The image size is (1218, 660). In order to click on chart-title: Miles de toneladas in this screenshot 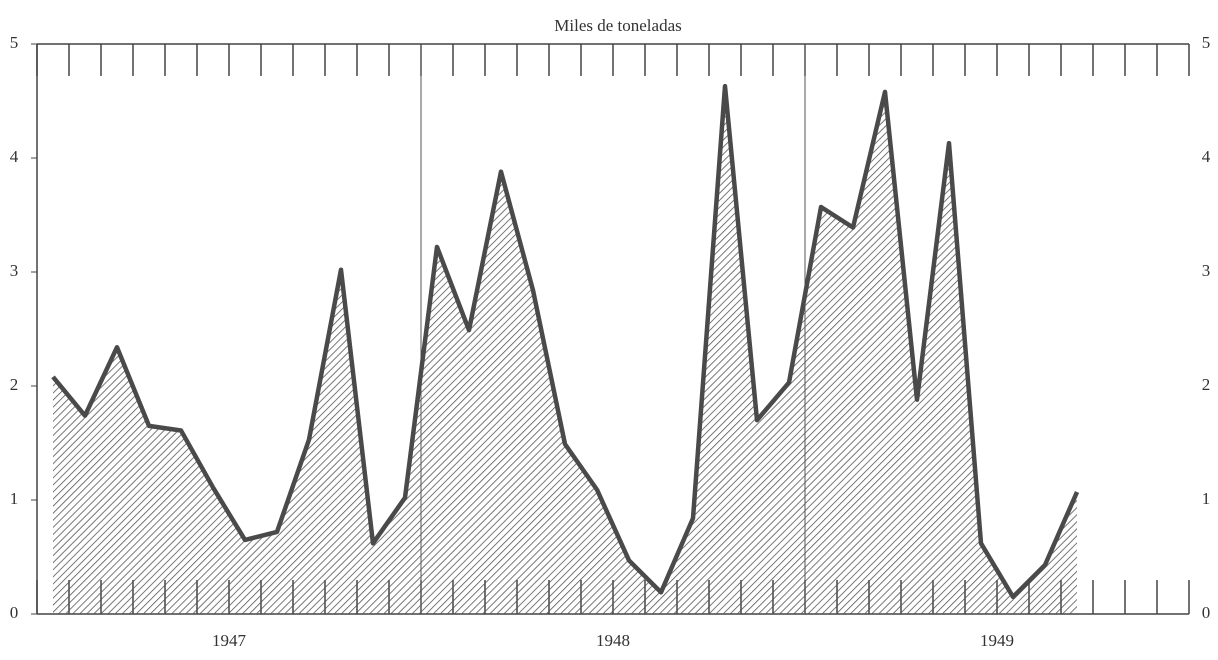, I will do `click(617, 25)`.